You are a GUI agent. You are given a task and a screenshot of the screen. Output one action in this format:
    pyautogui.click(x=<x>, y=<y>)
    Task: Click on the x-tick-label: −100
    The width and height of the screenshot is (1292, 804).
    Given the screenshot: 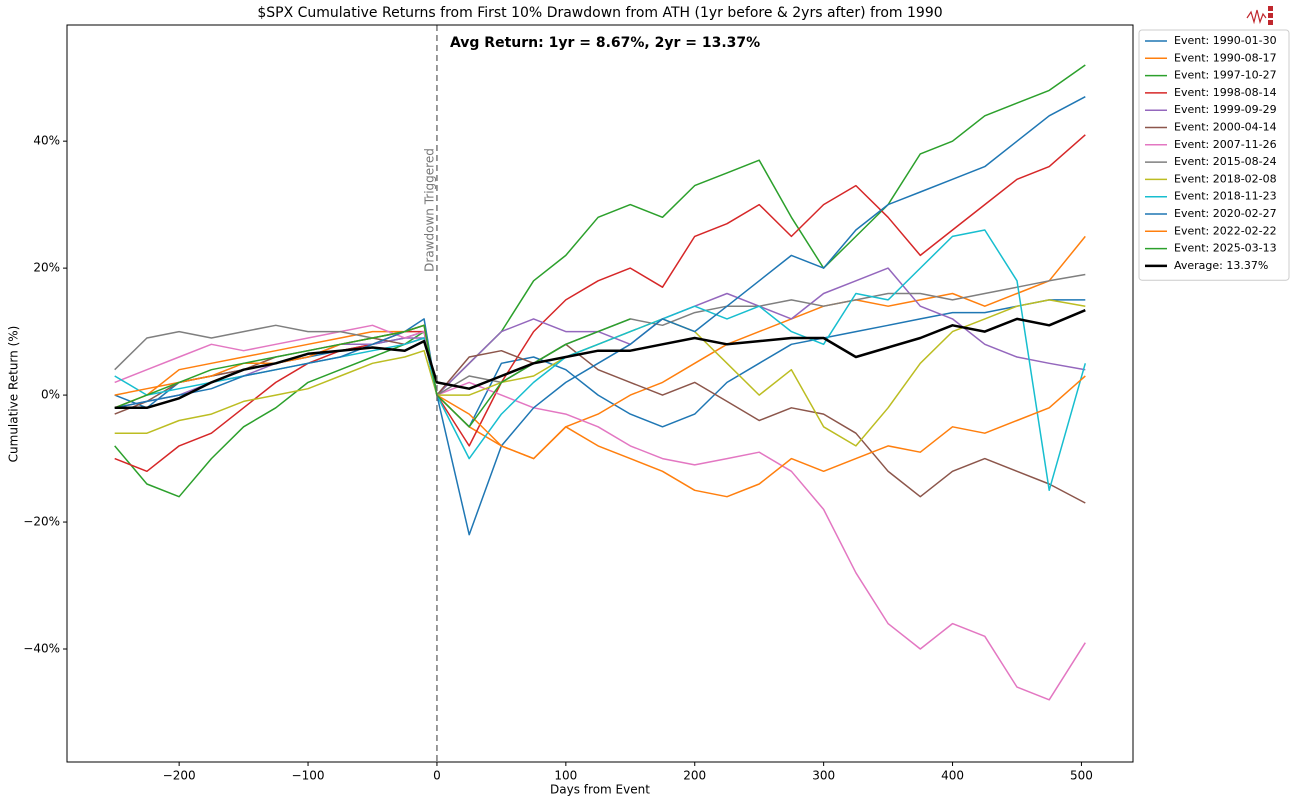 What is the action you would take?
    pyautogui.click(x=308, y=776)
    